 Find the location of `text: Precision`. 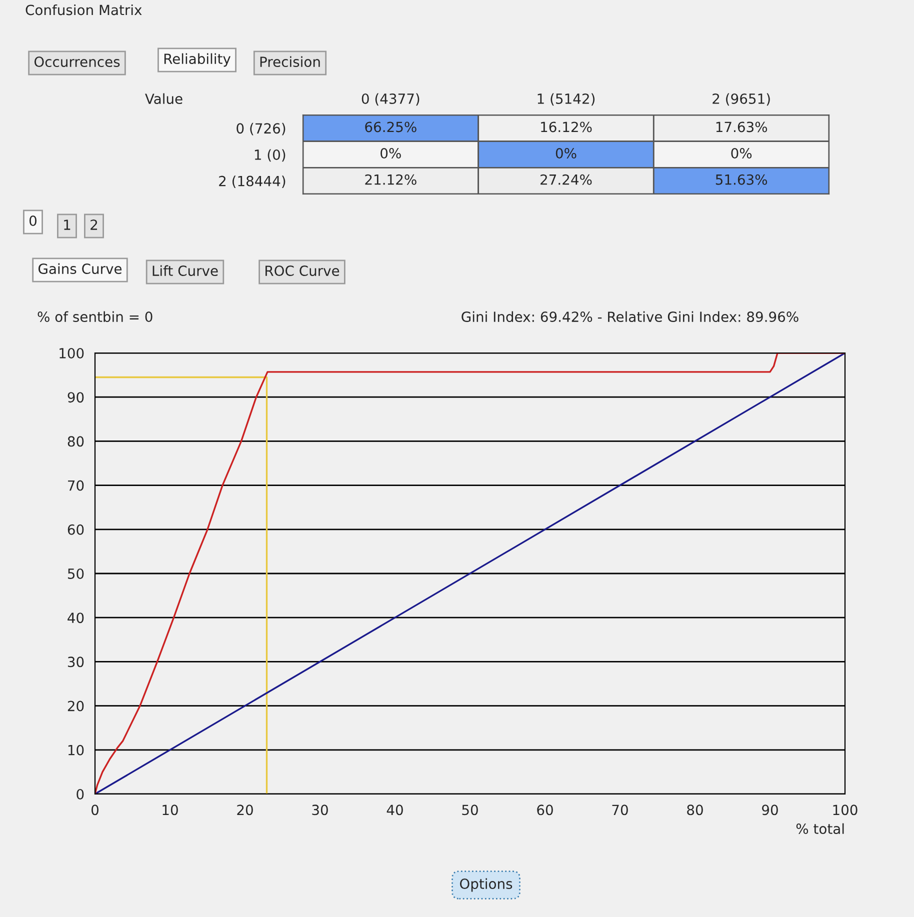

text: Precision is located at coordinates (290, 62).